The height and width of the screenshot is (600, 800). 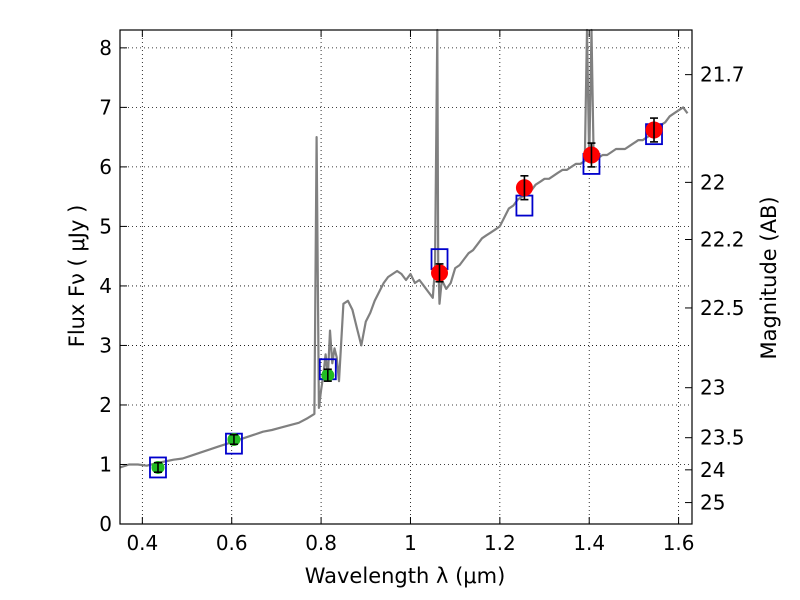 I want to click on y-tick-label: 1, so click(x=105, y=464).